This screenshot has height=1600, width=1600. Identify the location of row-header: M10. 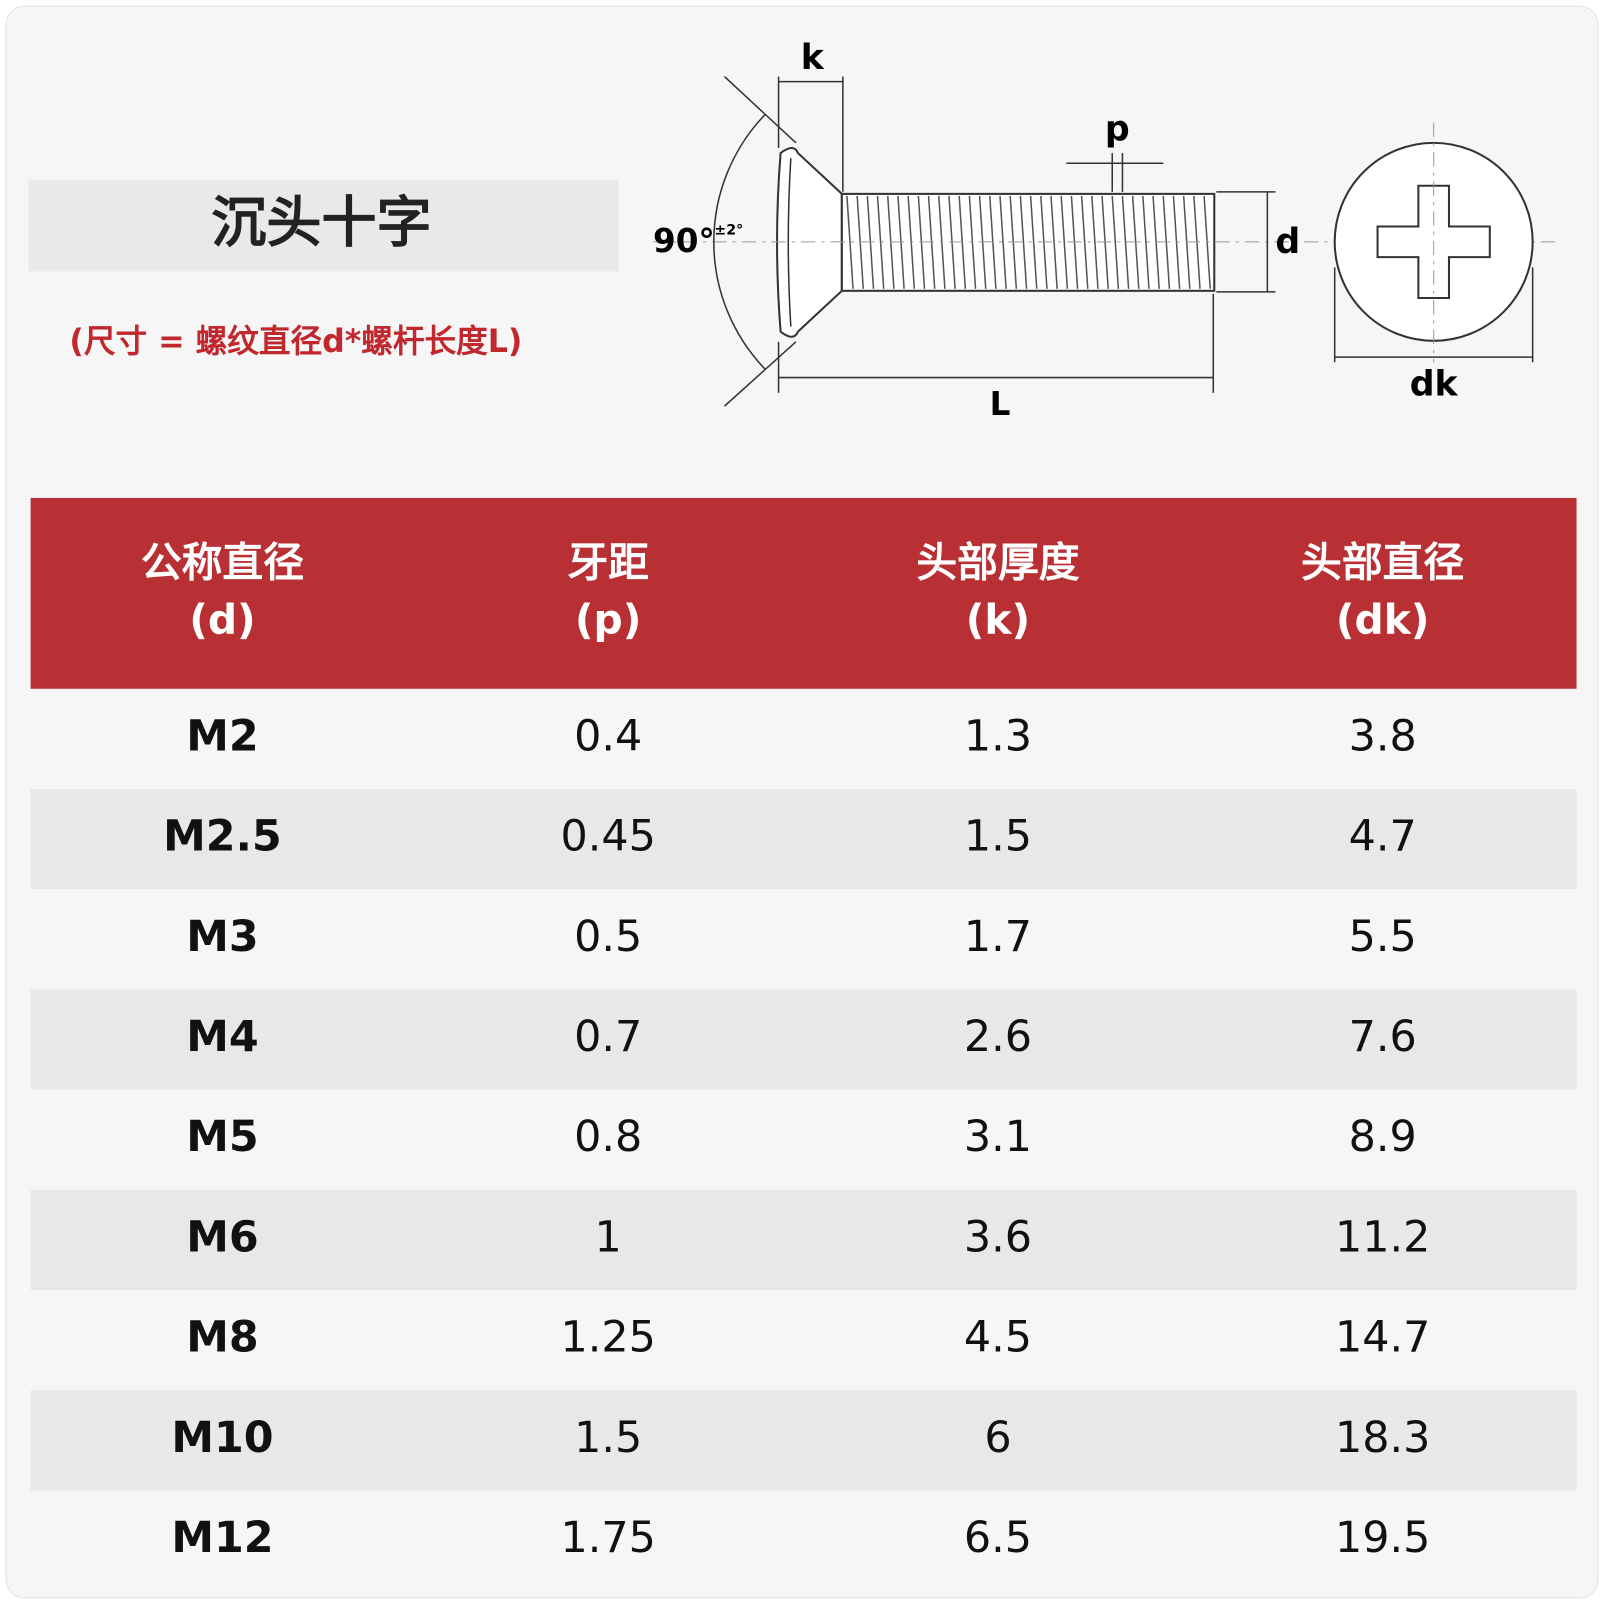
(222, 1438).